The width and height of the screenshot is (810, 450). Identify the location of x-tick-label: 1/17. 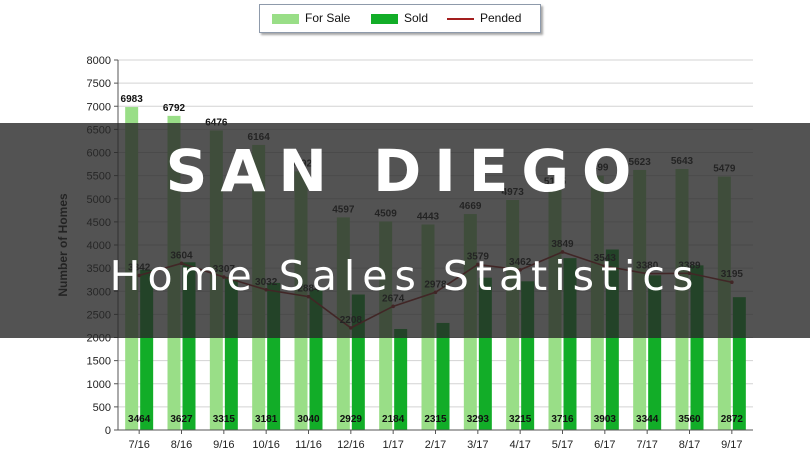
(392, 444).